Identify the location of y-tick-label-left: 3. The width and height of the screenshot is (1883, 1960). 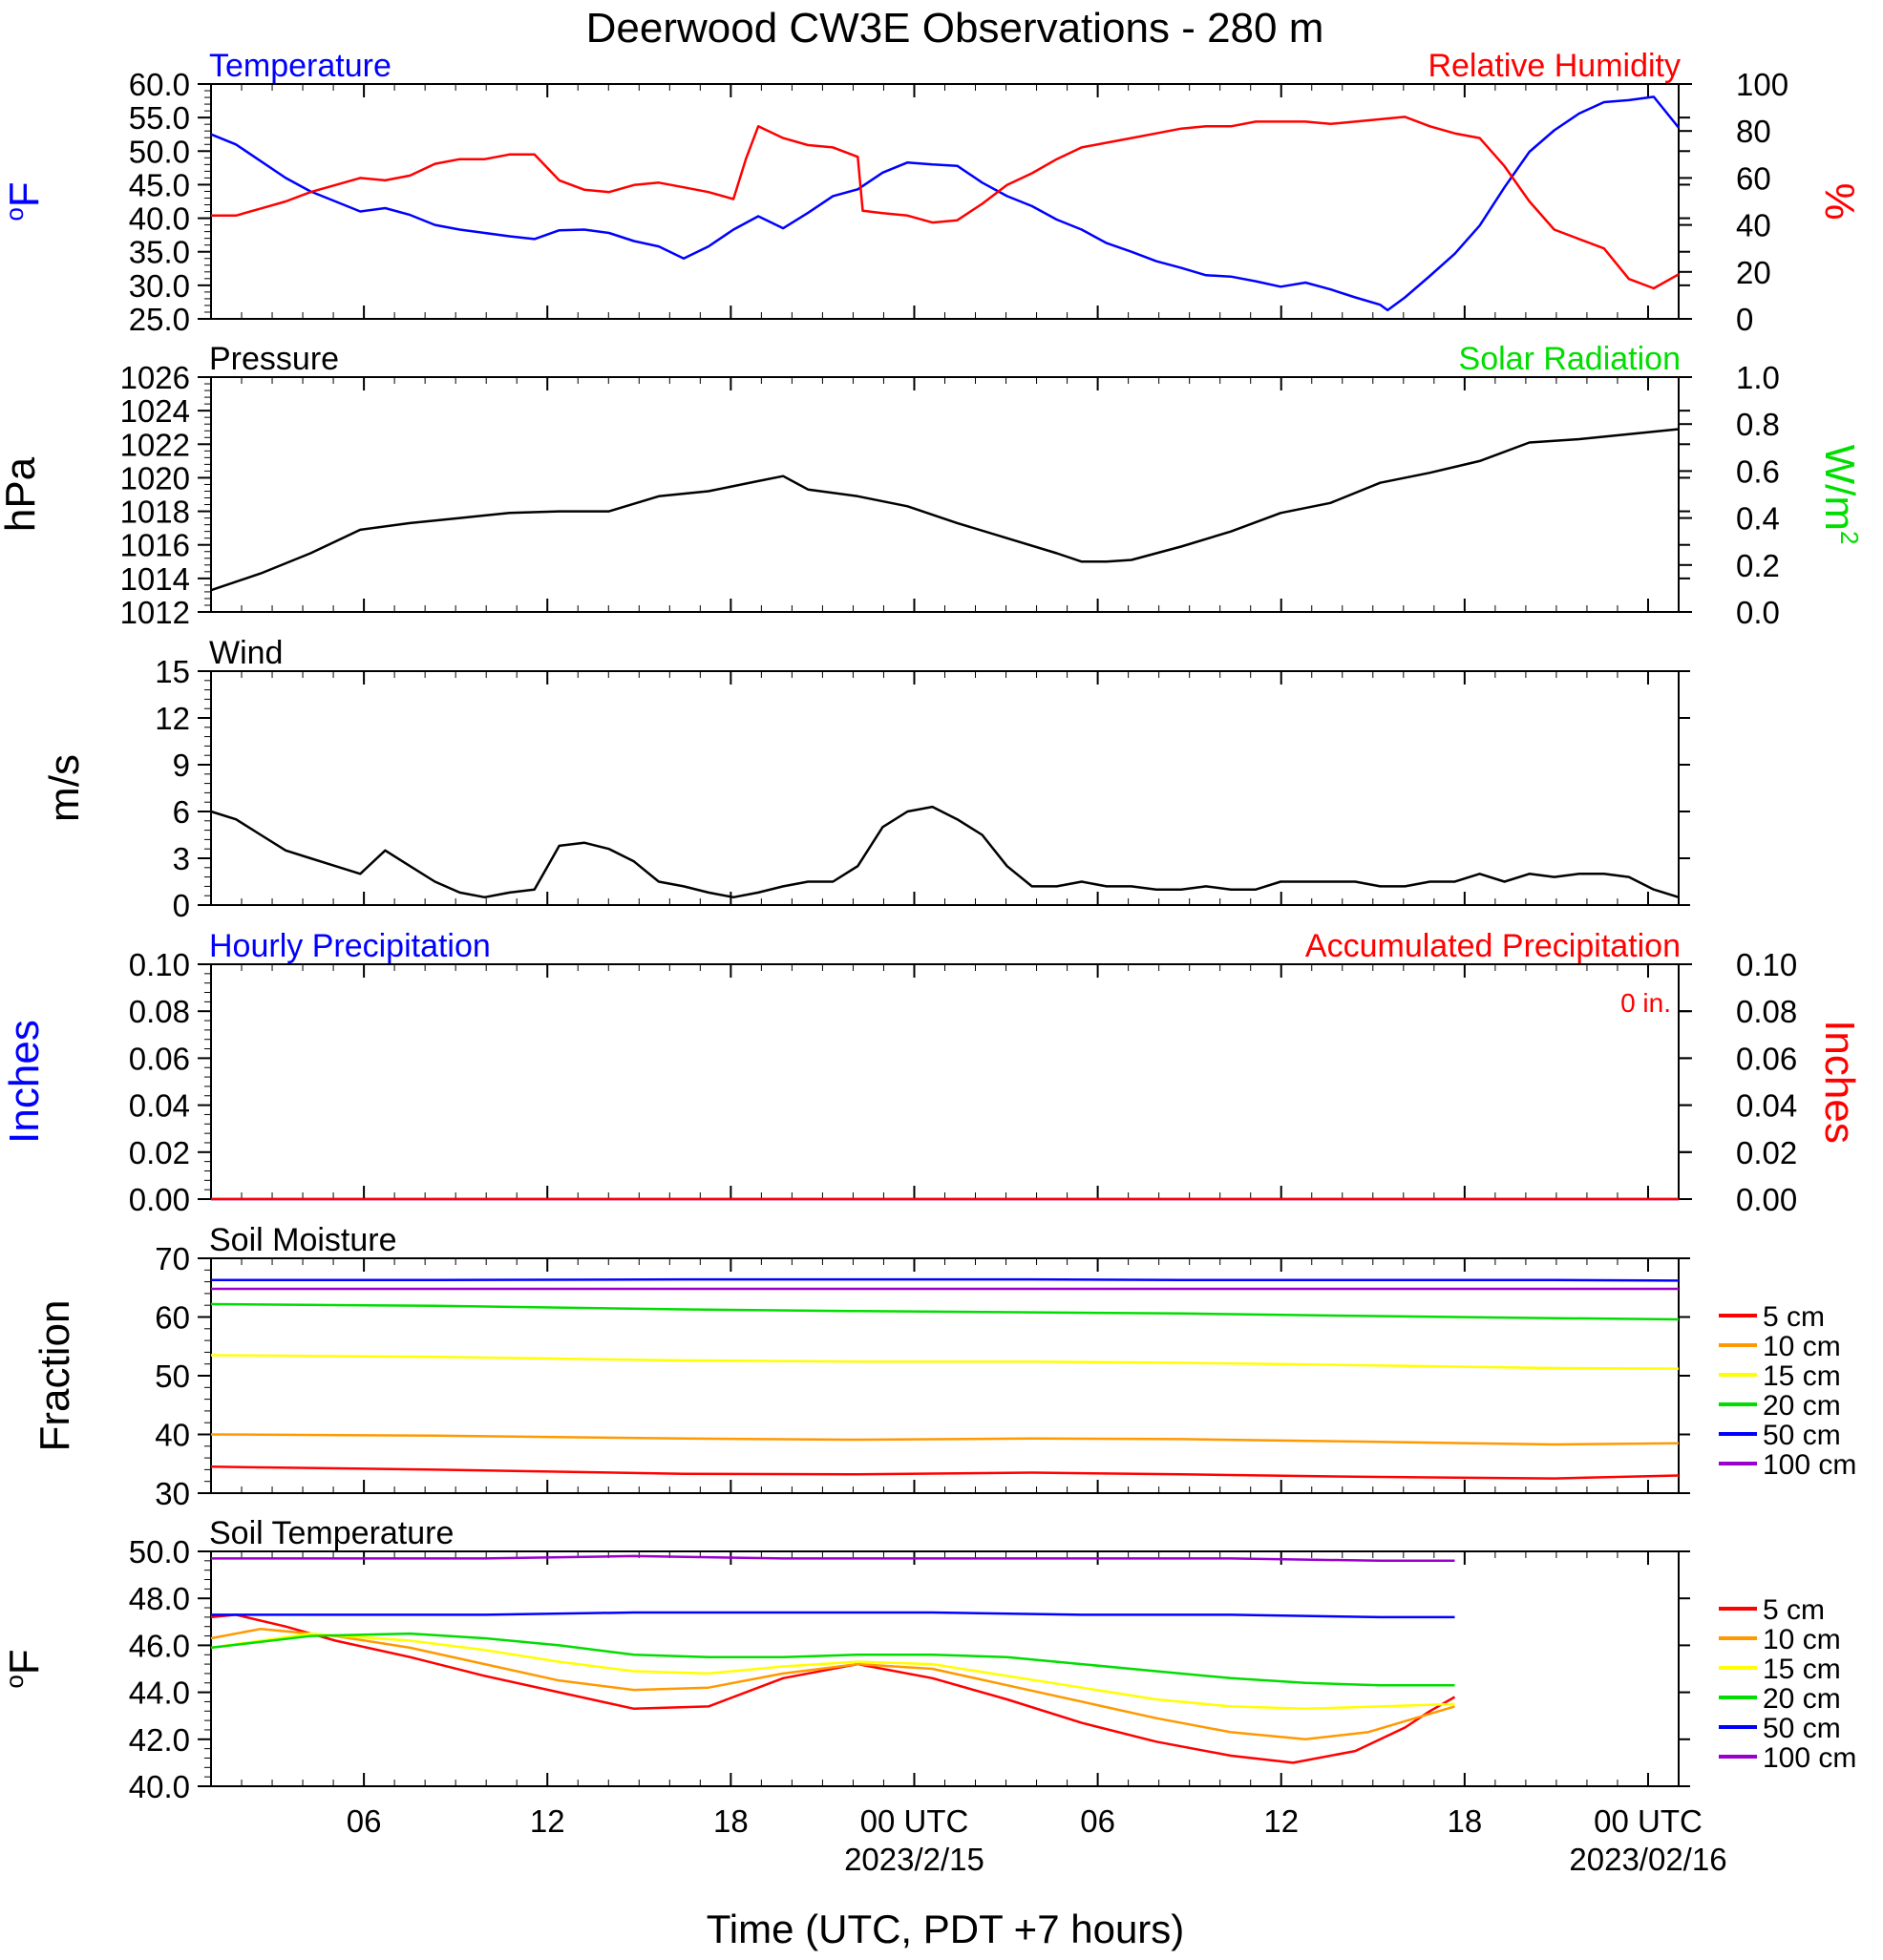
(181, 858).